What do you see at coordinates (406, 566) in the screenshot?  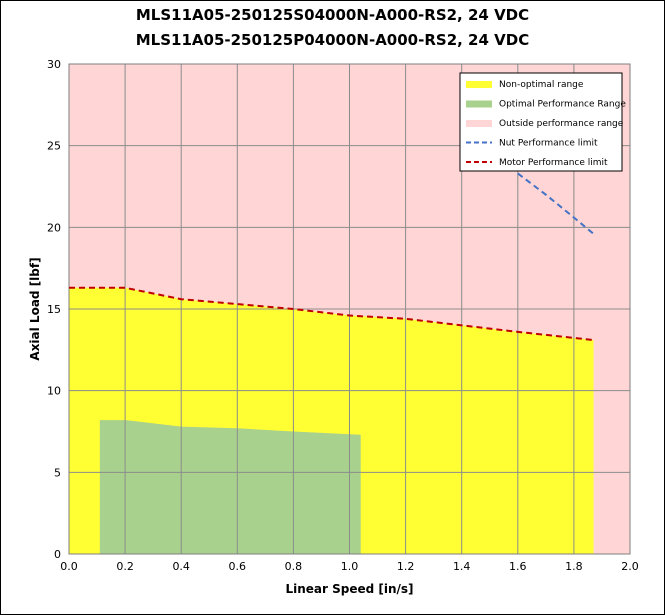 I see `x-tick-label: 1.2` at bounding box center [406, 566].